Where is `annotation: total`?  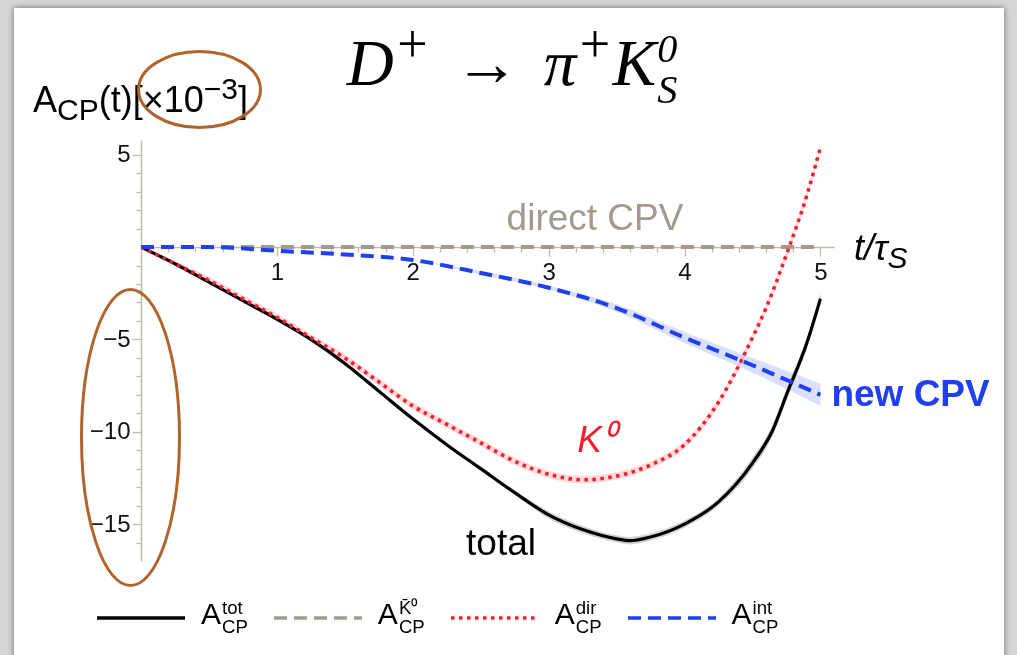
annotation: total is located at coordinates (500, 542).